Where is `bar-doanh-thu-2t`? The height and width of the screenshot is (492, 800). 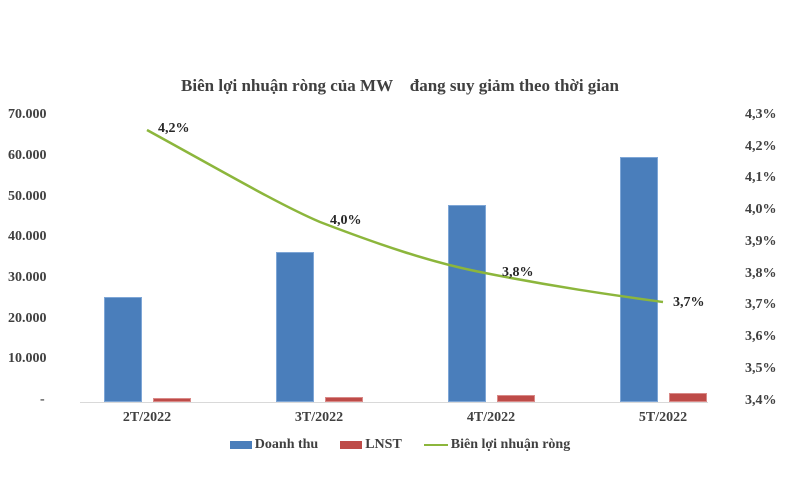 bar-doanh-thu-2t is located at coordinates (123, 349).